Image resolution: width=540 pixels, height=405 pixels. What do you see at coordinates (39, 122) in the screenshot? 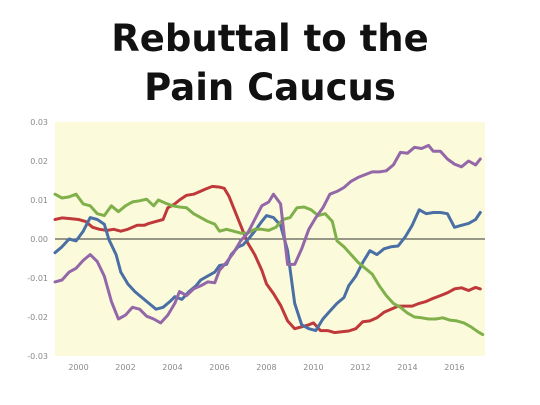
I see `y-tick-label: 0.03` at bounding box center [39, 122].